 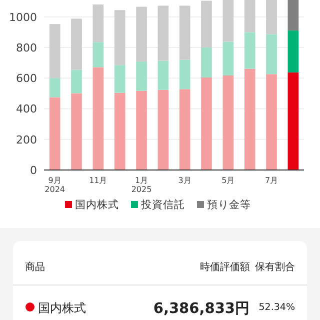 I want to click on x-tick-label: 1月 2025, so click(x=141, y=185).